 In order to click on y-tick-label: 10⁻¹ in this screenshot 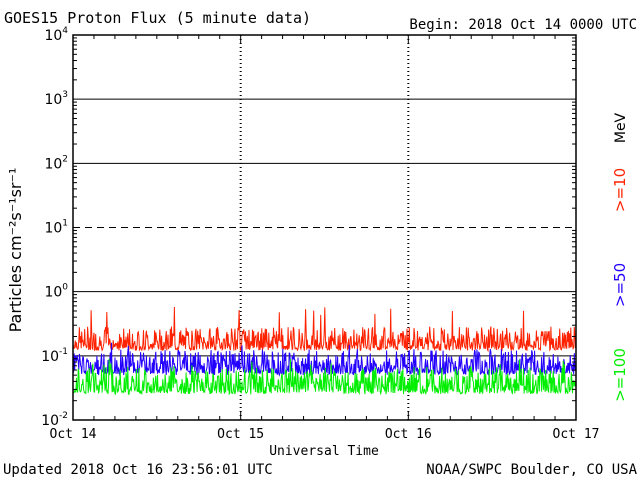, I will do `click(54, 356)`.